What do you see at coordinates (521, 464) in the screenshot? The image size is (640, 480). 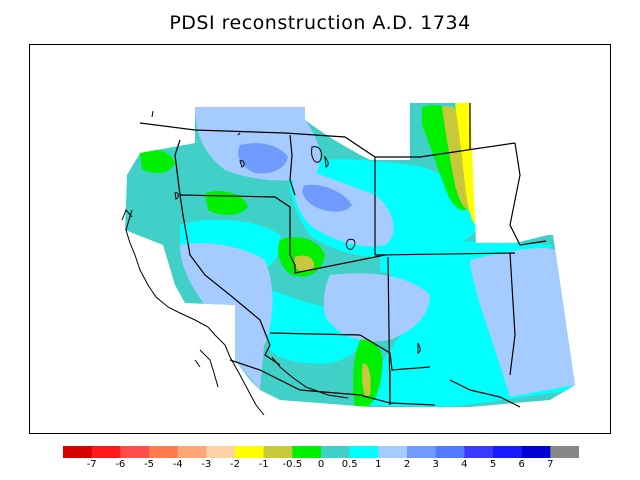 I see `legend-tick-label: 6` at bounding box center [521, 464].